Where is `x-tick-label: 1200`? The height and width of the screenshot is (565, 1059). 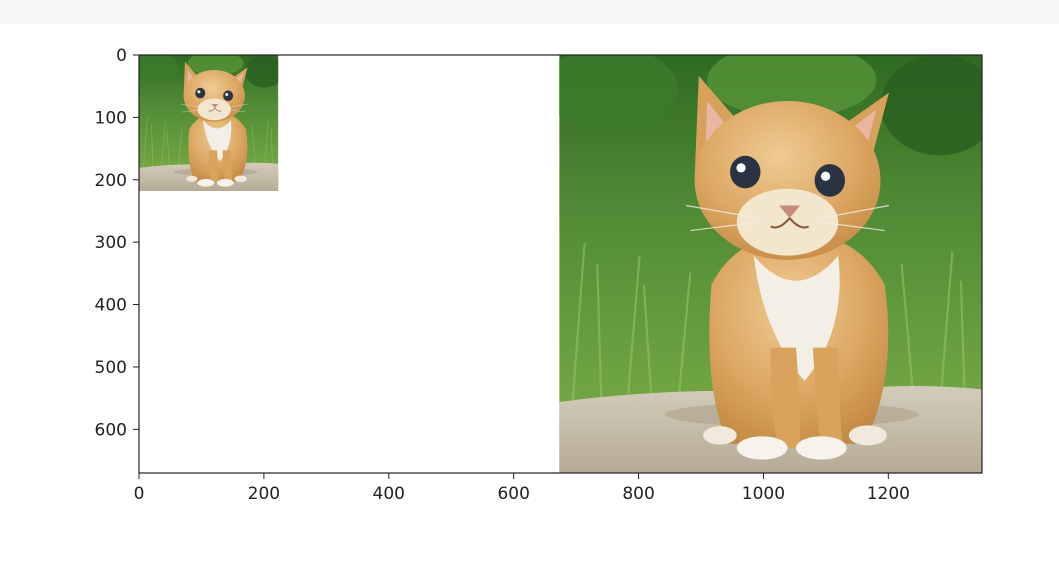 x-tick-label: 1200 is located at coordinates (888, 494).